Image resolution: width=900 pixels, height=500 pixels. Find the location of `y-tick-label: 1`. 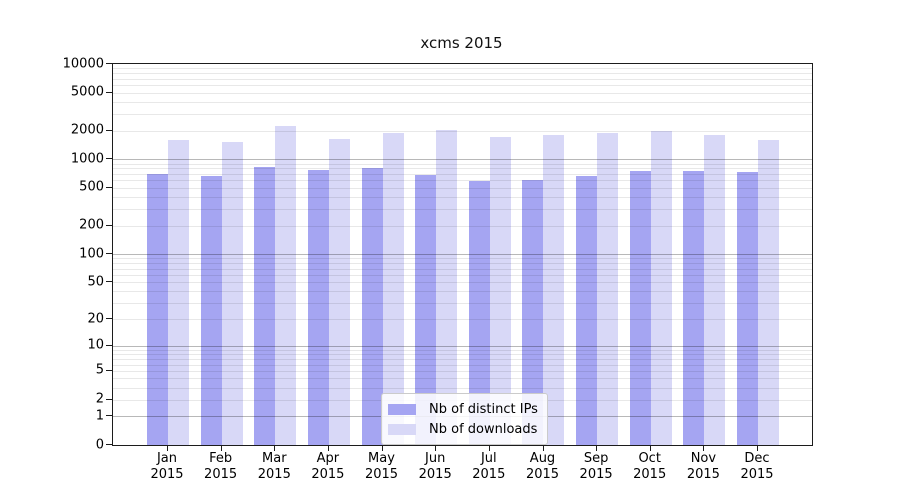

y-tick-label: 1 is located at coordinates (99, 416).